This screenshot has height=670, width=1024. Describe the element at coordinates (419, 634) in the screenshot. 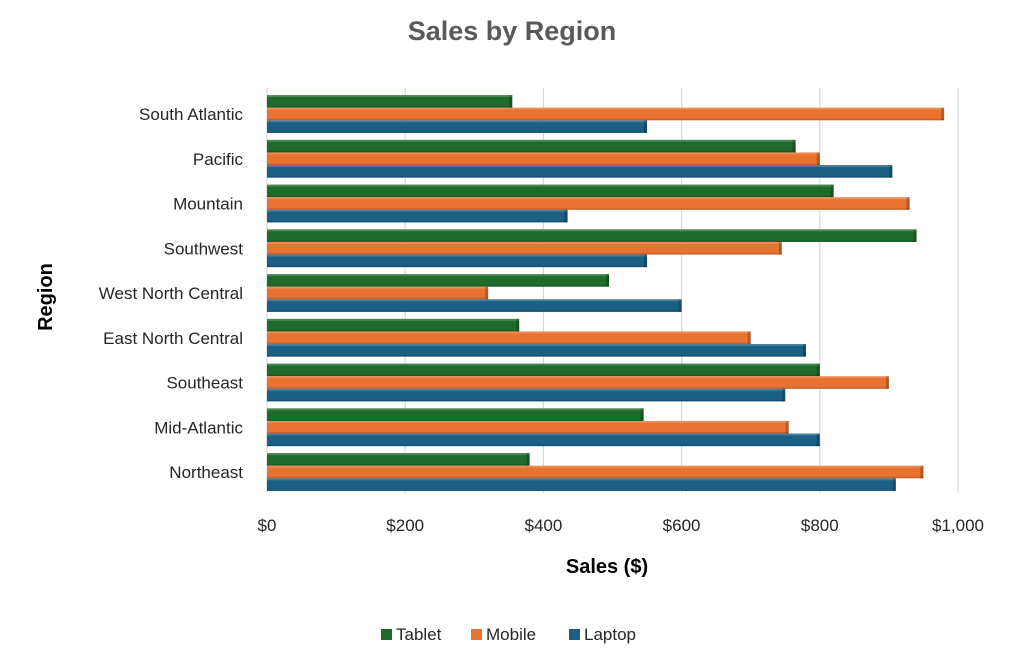

I see `legend-label: Tablet` at that location.